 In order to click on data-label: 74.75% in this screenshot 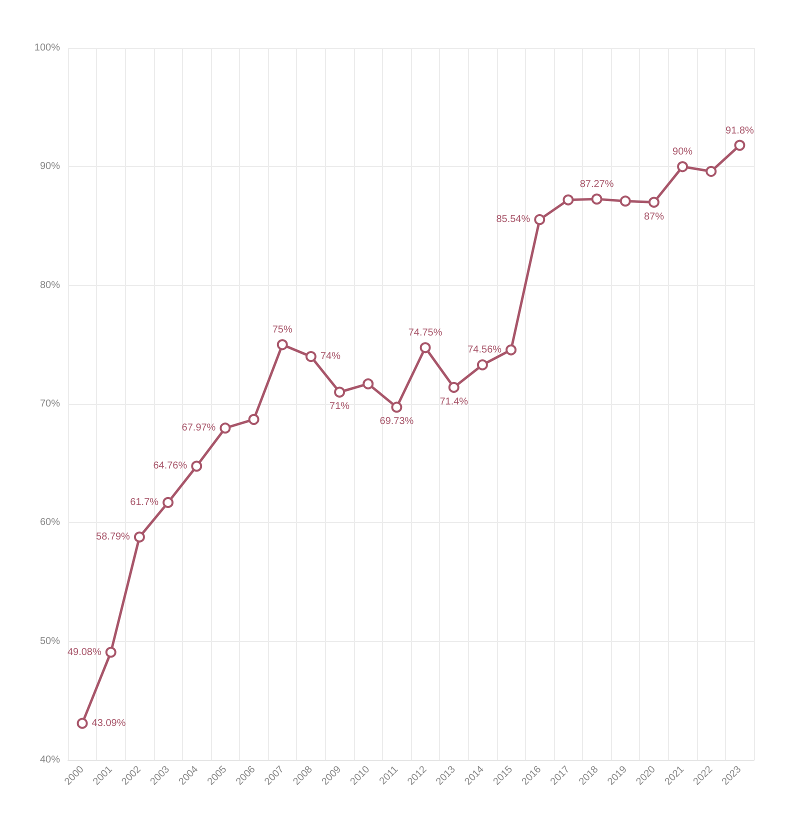, I will do `click(425, 333)`.